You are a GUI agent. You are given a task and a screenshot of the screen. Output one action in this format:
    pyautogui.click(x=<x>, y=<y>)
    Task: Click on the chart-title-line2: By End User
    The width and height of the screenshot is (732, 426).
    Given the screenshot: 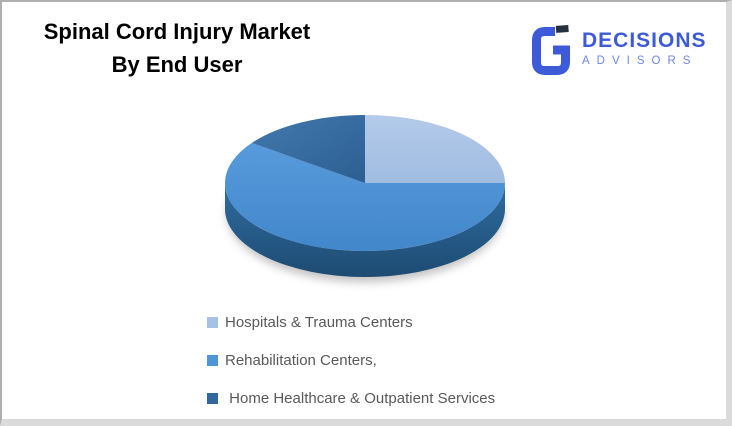 What is the action you would take?
    pyautogui.click(x=177, y=64)
    